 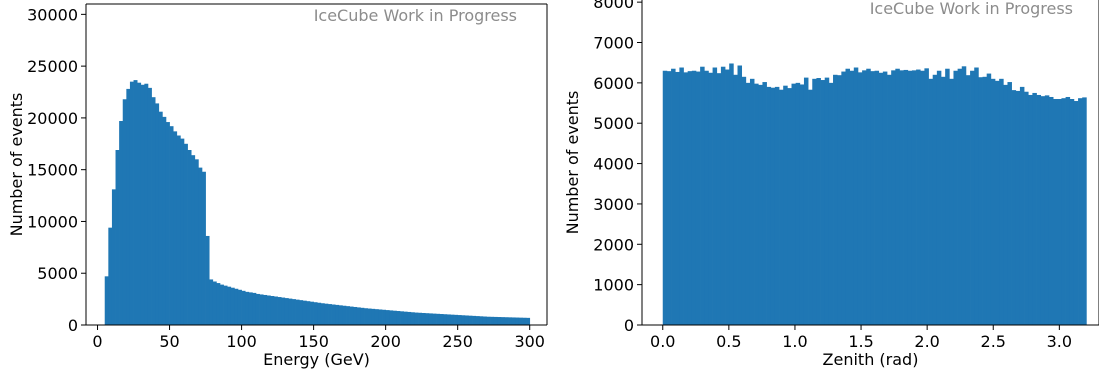 What do you see at coordinates (52, 14) in the screenshot?
I see `y-tick-label: 30000` at bounding box center [52, 14].